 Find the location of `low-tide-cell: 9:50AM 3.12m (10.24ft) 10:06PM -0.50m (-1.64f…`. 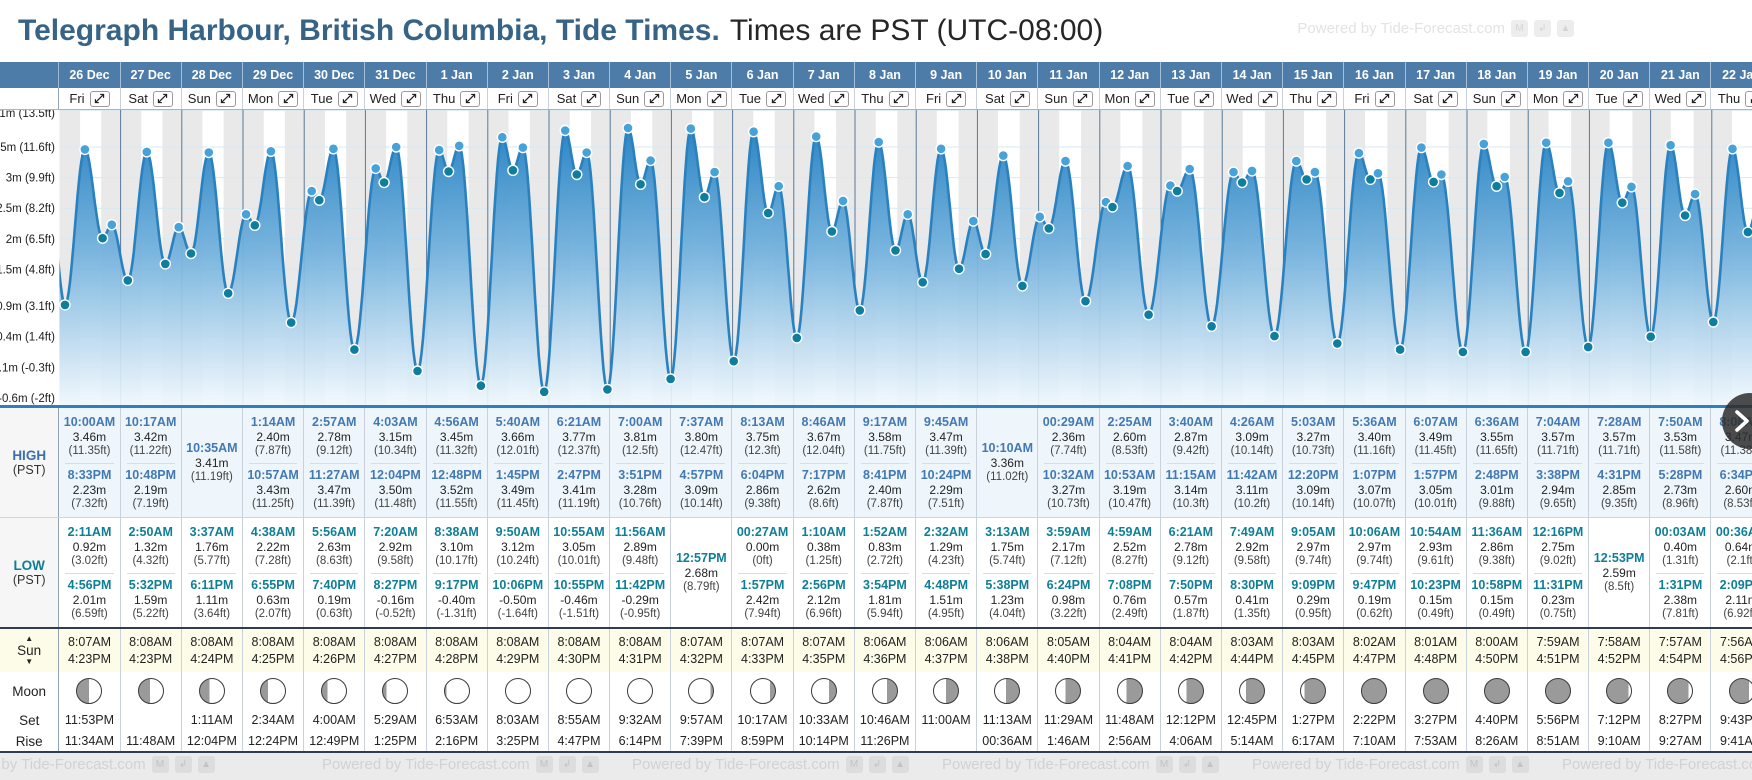

low-tide-cell: 9:50AM 3.12m (10.24ft) 10:06PM -0.50m (-1.64f… is located at coordinates (518, 572).